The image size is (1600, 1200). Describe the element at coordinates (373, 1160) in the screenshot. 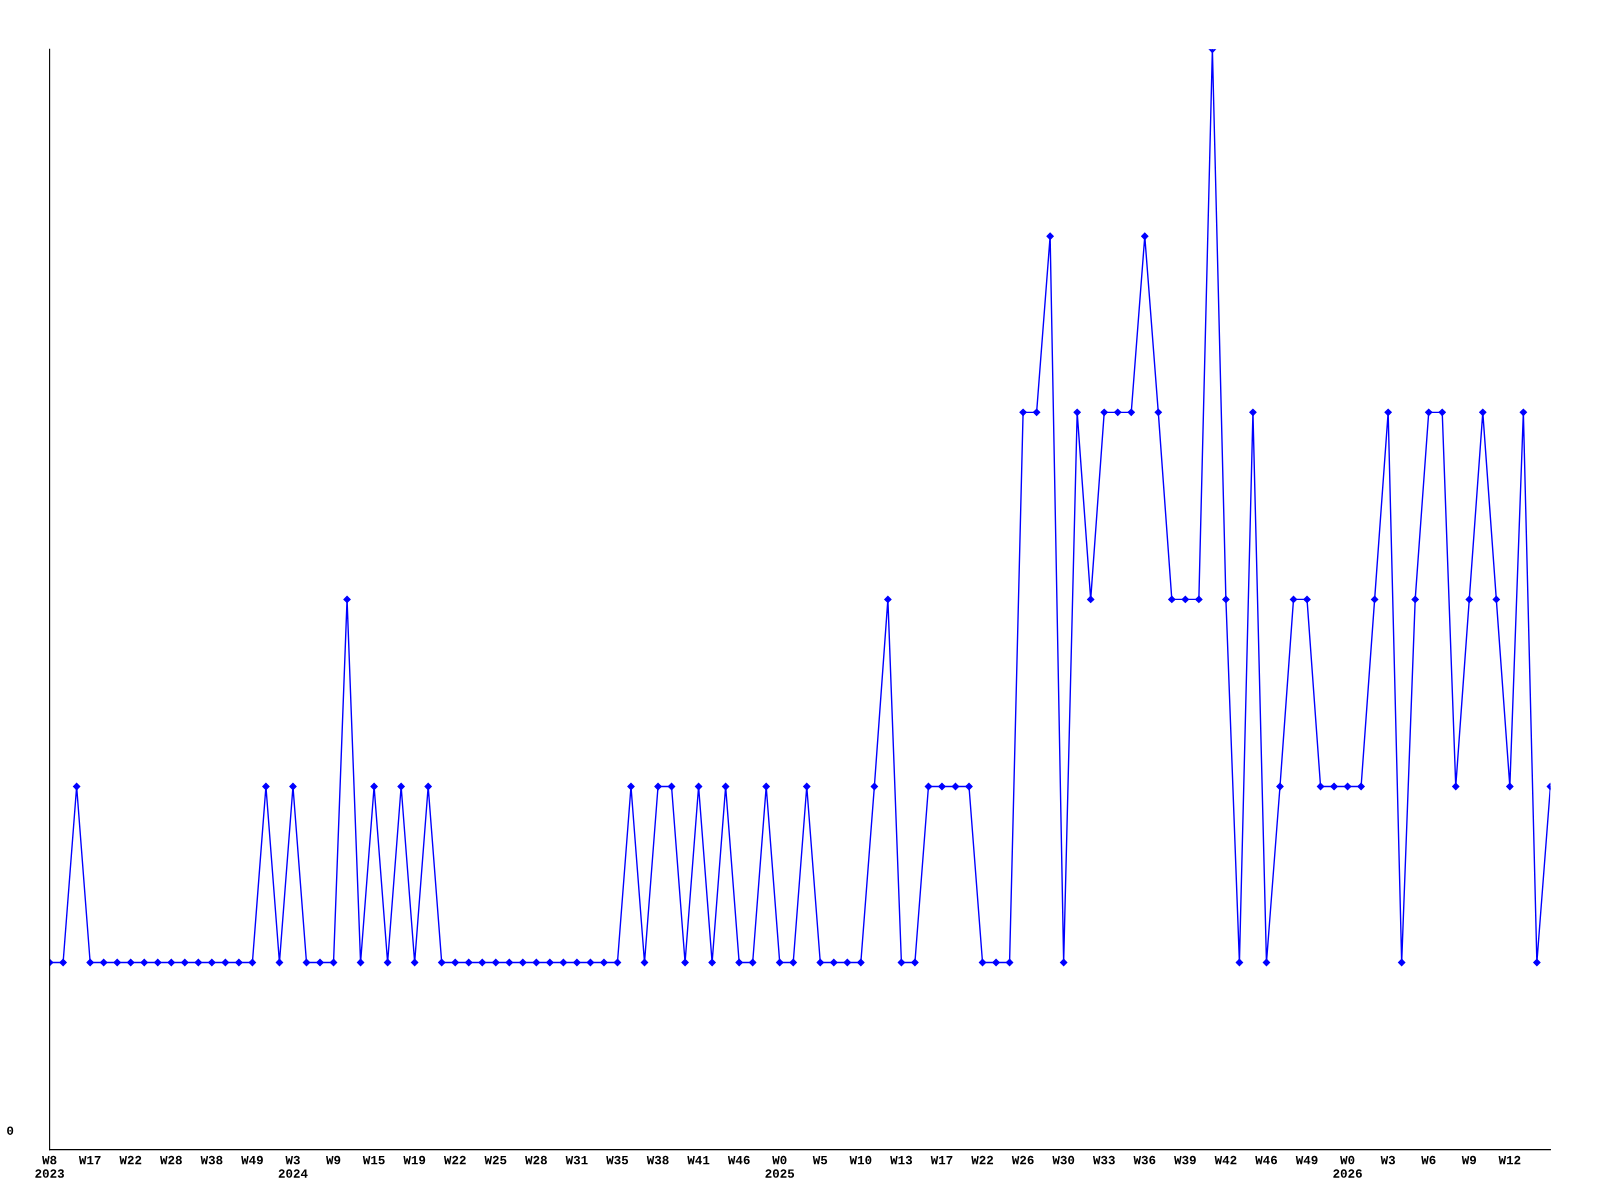

I see `x-tick-label: W15` at that location.